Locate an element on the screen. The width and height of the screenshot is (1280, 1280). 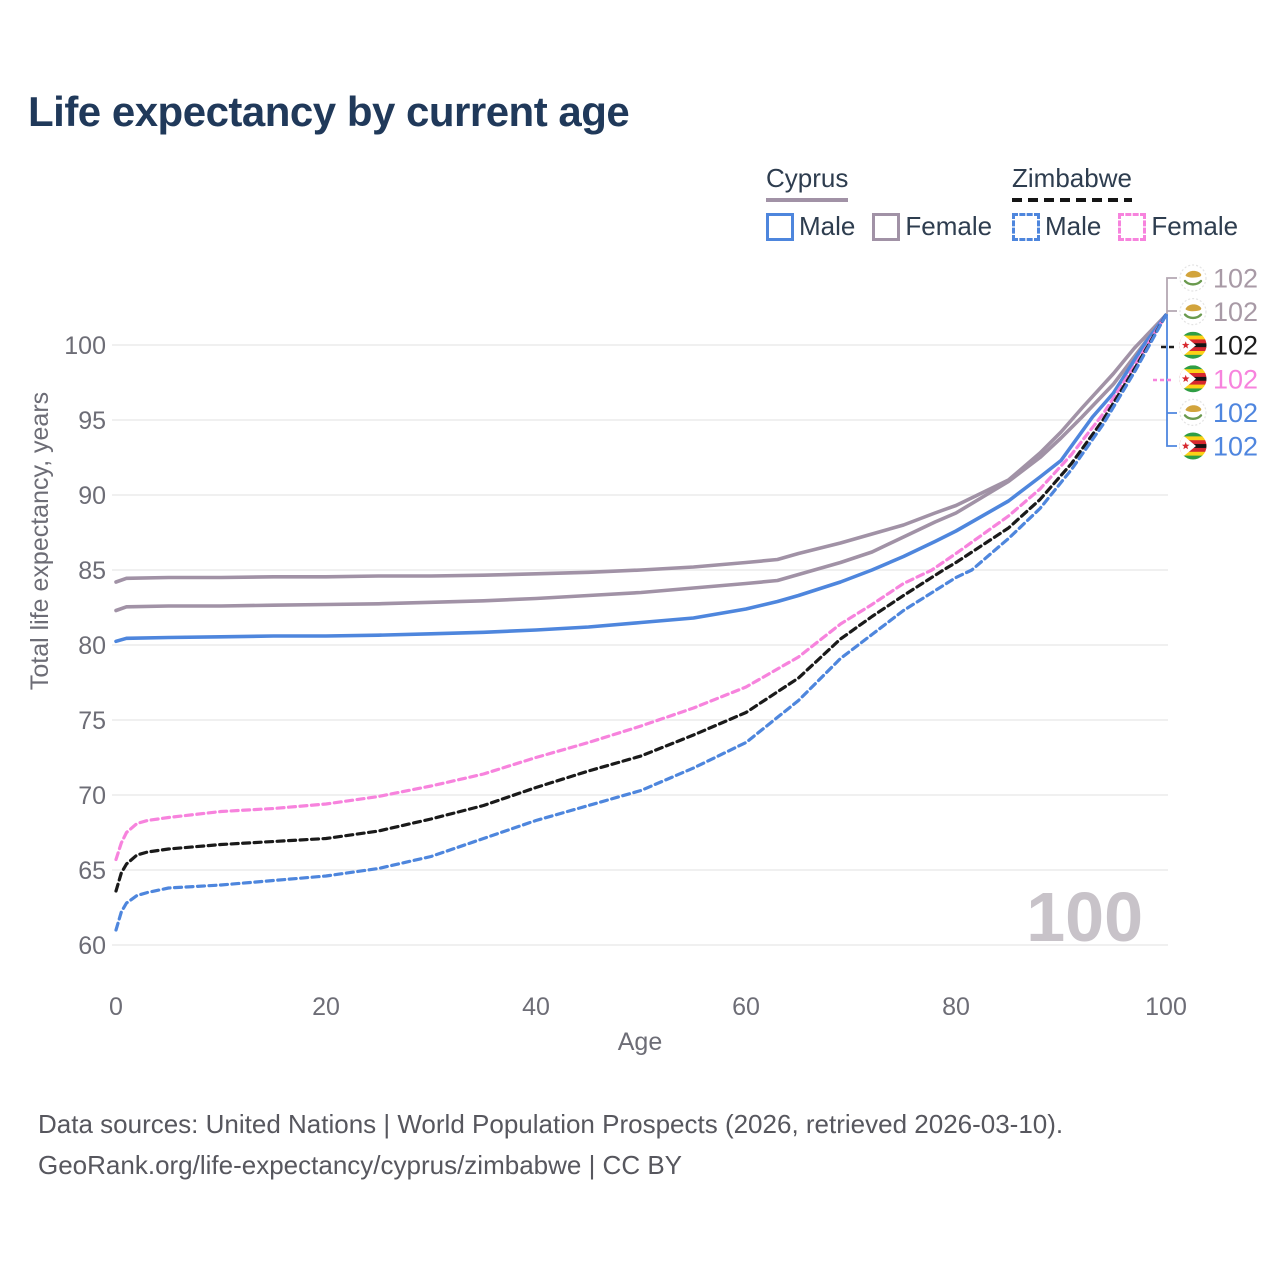
legend-label-cyprus-female: Female is located at coordinates (949, 226).